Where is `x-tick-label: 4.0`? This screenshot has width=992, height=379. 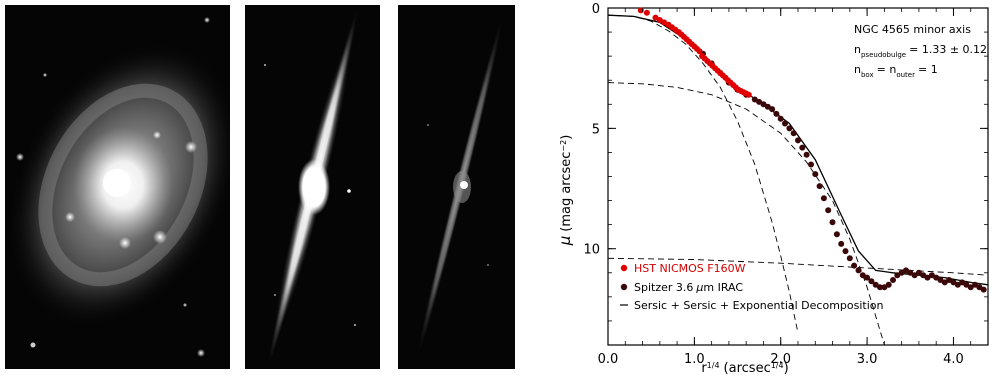
x-tick-label: 4.0 is located at coordinates (953, 359).